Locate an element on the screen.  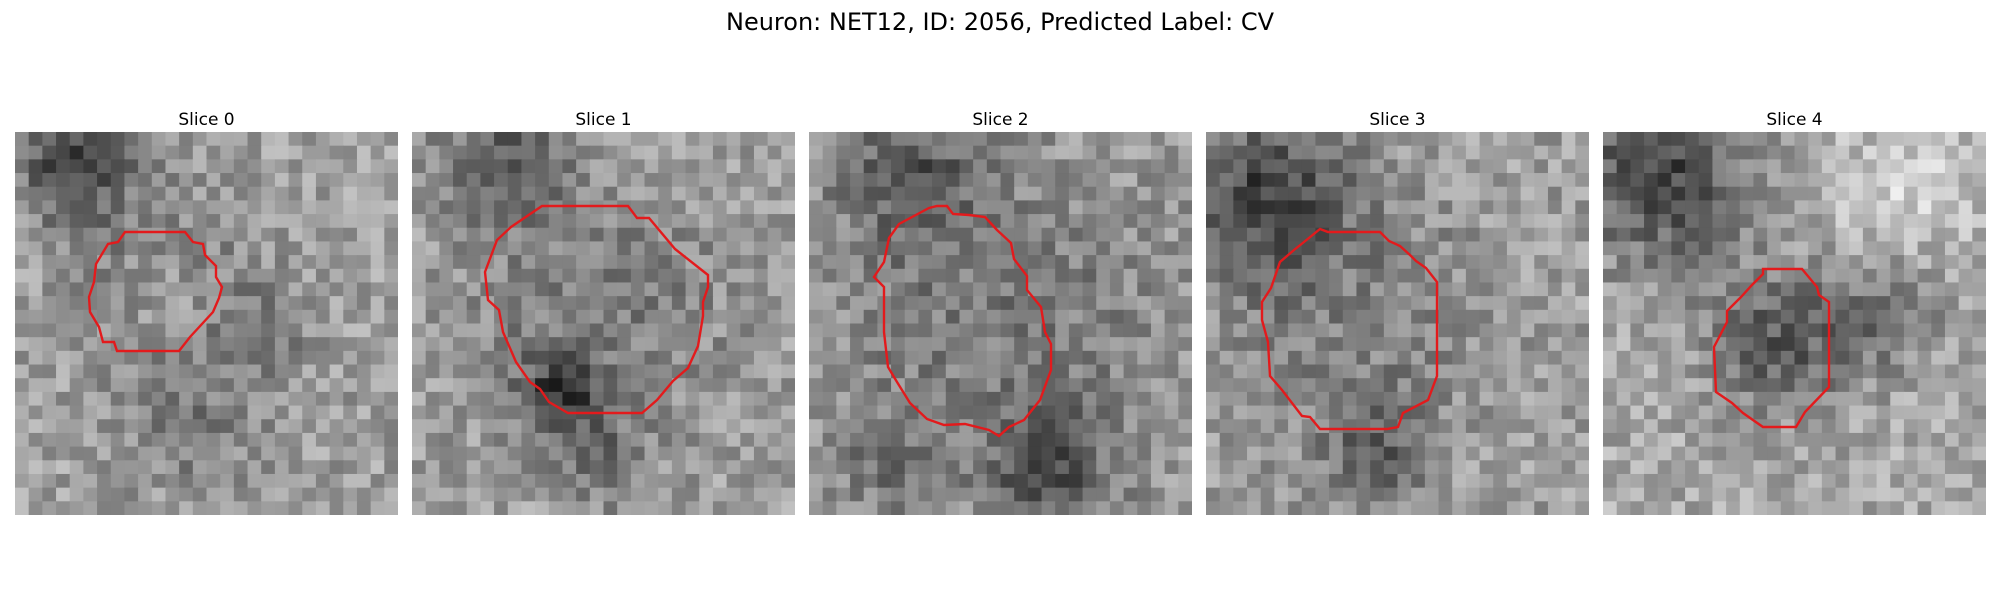
slice-title: Slice 1 is located at coordinates (603, 120).